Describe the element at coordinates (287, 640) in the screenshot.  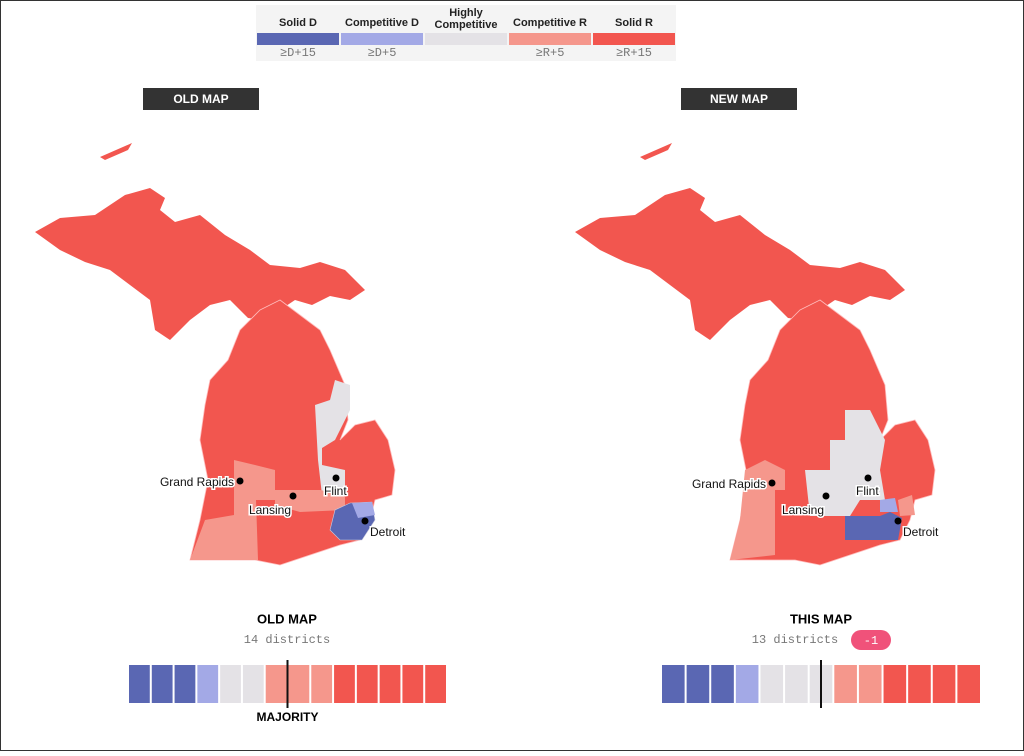
I see `summary-subtitle: 14 districts` at that location.